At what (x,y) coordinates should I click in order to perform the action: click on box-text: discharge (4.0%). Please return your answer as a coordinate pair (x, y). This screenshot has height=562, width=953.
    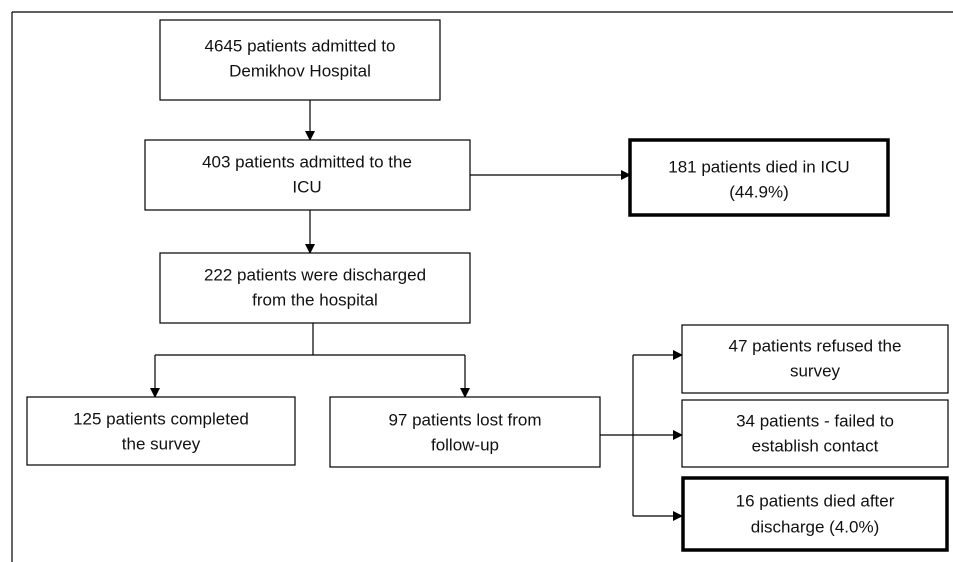
    Looking at the image, I should click on (815, 526).